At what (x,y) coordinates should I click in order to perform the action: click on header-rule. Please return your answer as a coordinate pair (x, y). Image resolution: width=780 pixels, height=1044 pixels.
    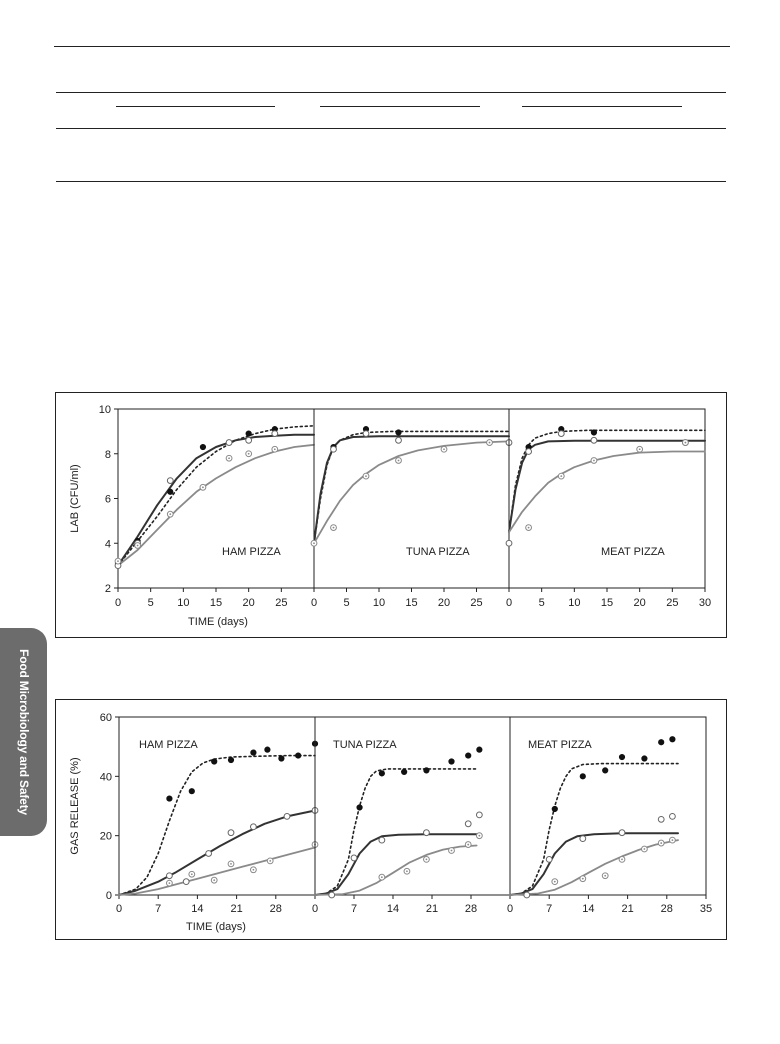
    Looking at the image, I should click on (392, 46).